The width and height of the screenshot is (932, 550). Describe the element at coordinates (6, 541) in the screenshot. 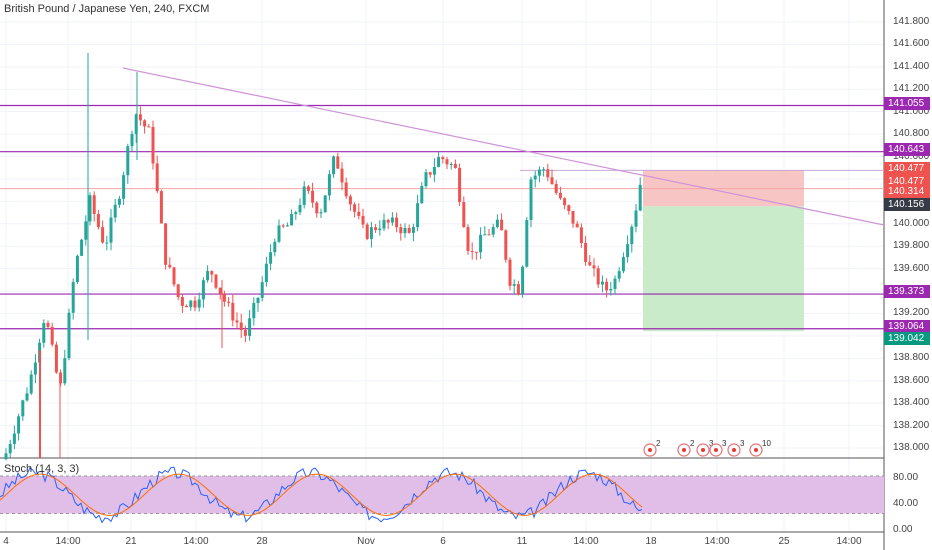

I see `time-tick: 4` at that location.